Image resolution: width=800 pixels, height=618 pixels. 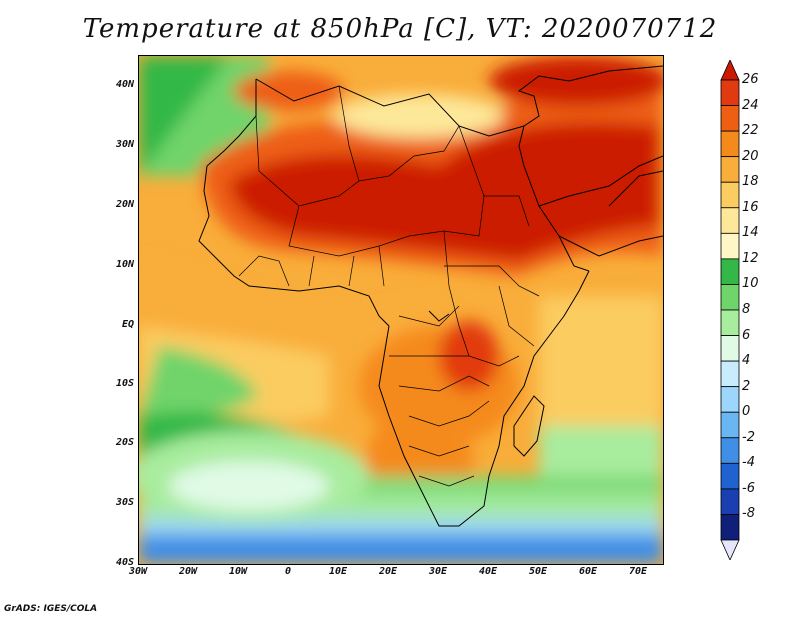 I want to click on lat-label: EQ, so click(x=127, y=324).